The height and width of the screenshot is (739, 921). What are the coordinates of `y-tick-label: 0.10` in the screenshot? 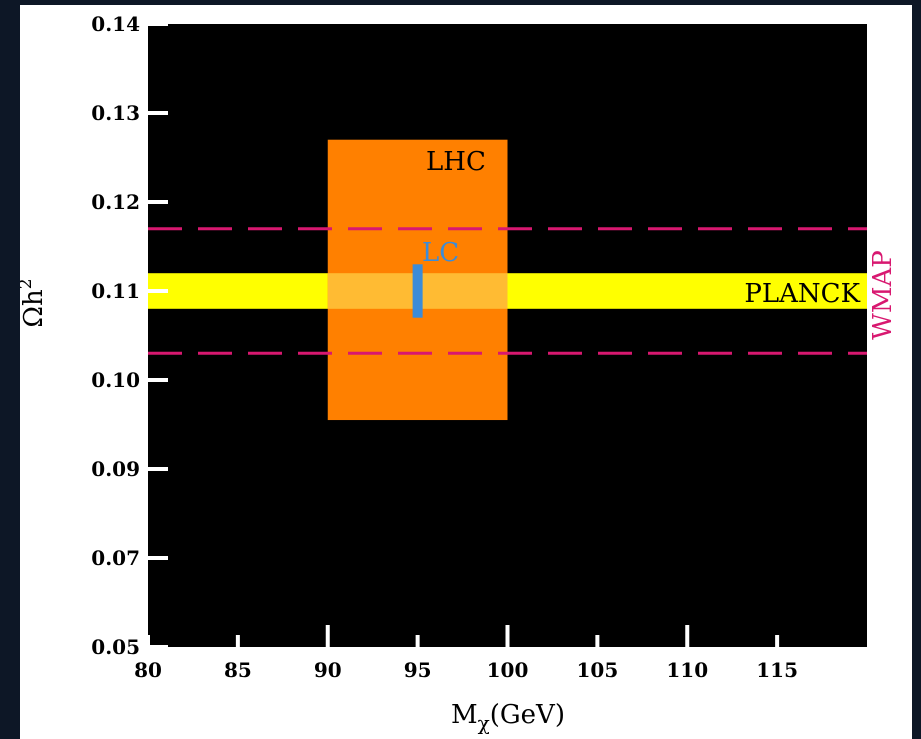 It's located at (115, 380).